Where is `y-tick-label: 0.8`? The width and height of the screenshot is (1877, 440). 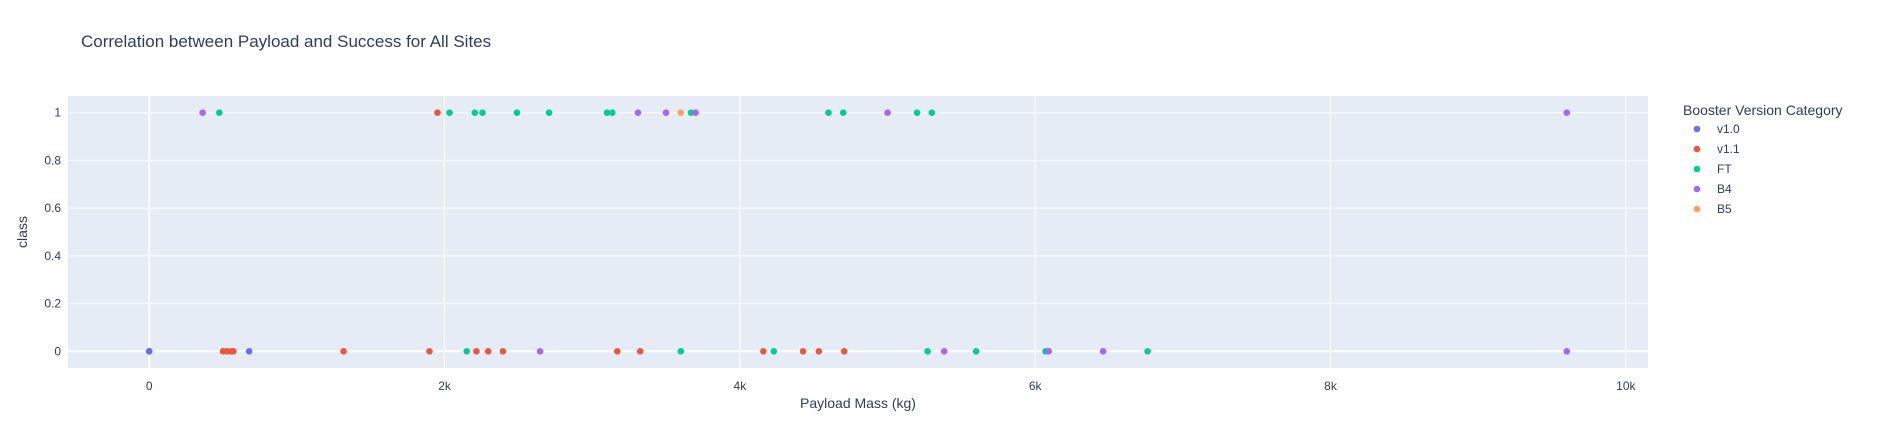 y-tick-label: 0.8 is located at coordinates (52, 160).